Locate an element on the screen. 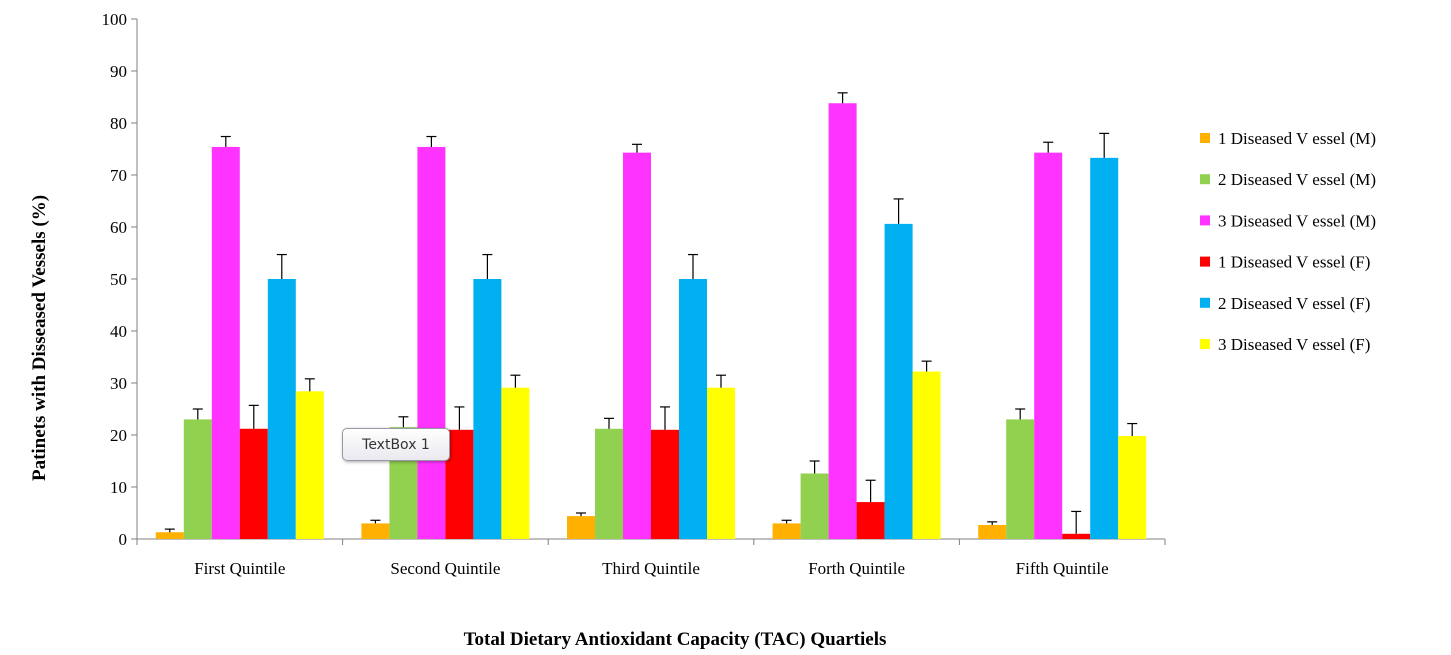 The height and width of the screenshot is (655, 1451). x-tick-label: First Quintile is located at coordinates (239, 568).